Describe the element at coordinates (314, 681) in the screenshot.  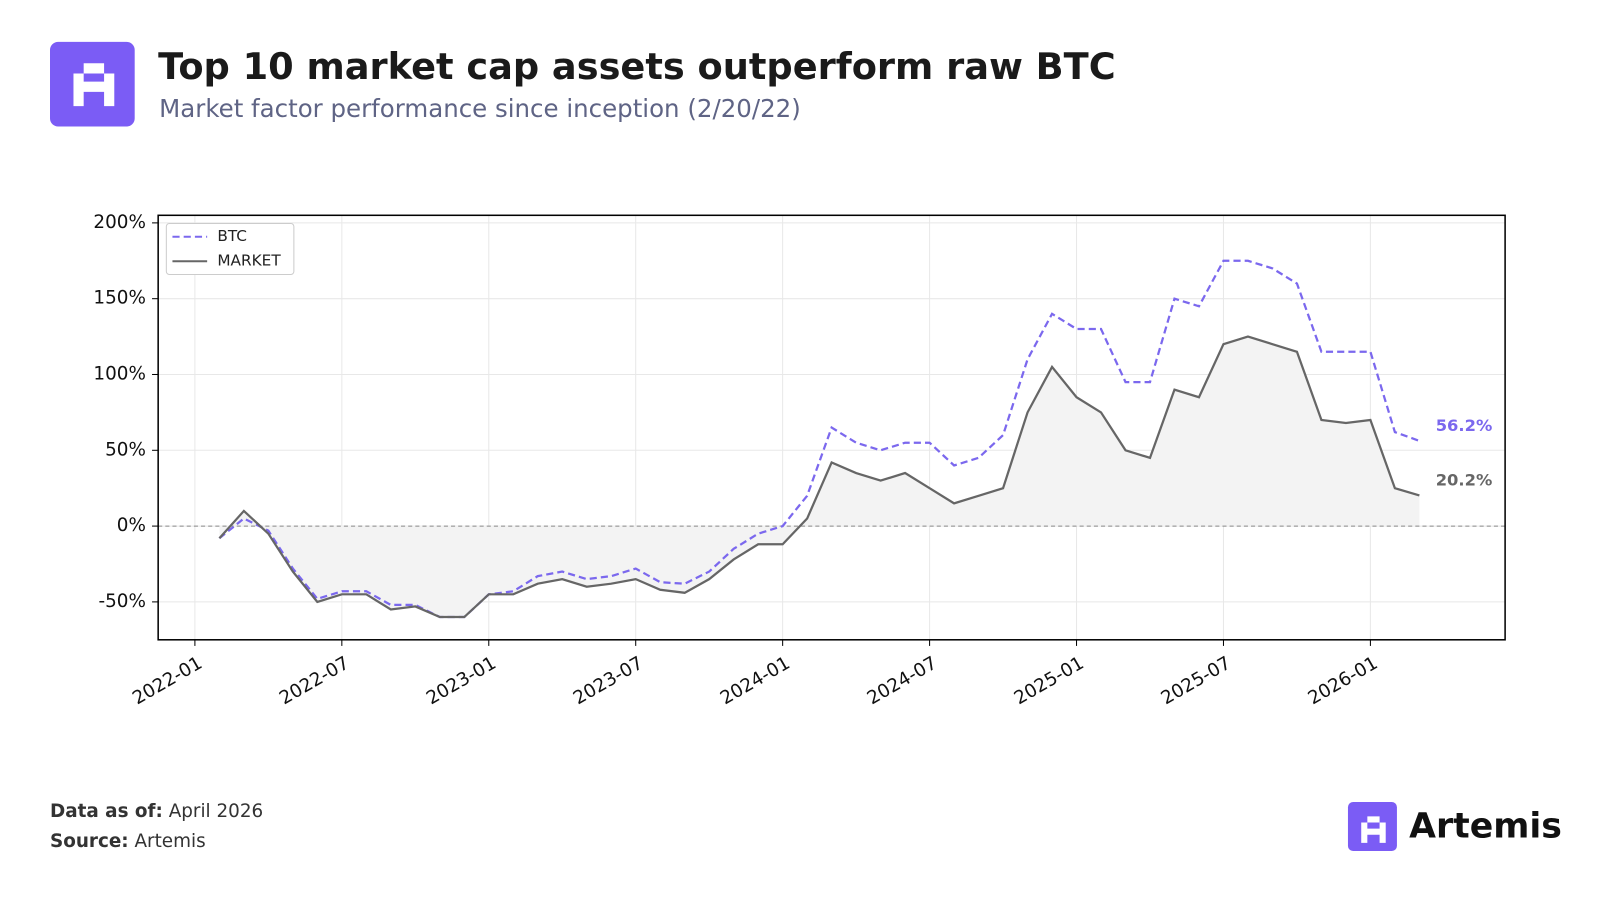
I see `x-tick-label: 2022-07` at that location.